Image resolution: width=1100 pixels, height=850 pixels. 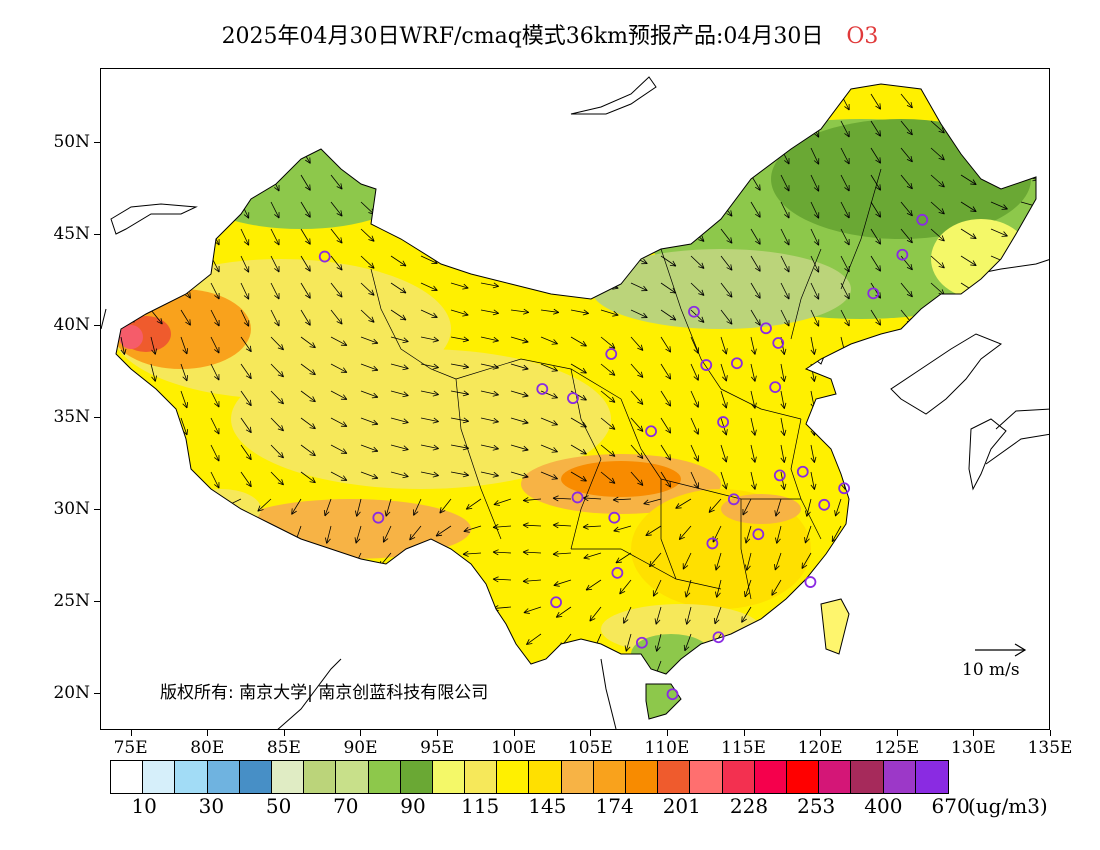 What do you see at coordinates (973, 748) in the screenshot?
I see `lon-tick-label: 130E` at bounding box center [973, 748].